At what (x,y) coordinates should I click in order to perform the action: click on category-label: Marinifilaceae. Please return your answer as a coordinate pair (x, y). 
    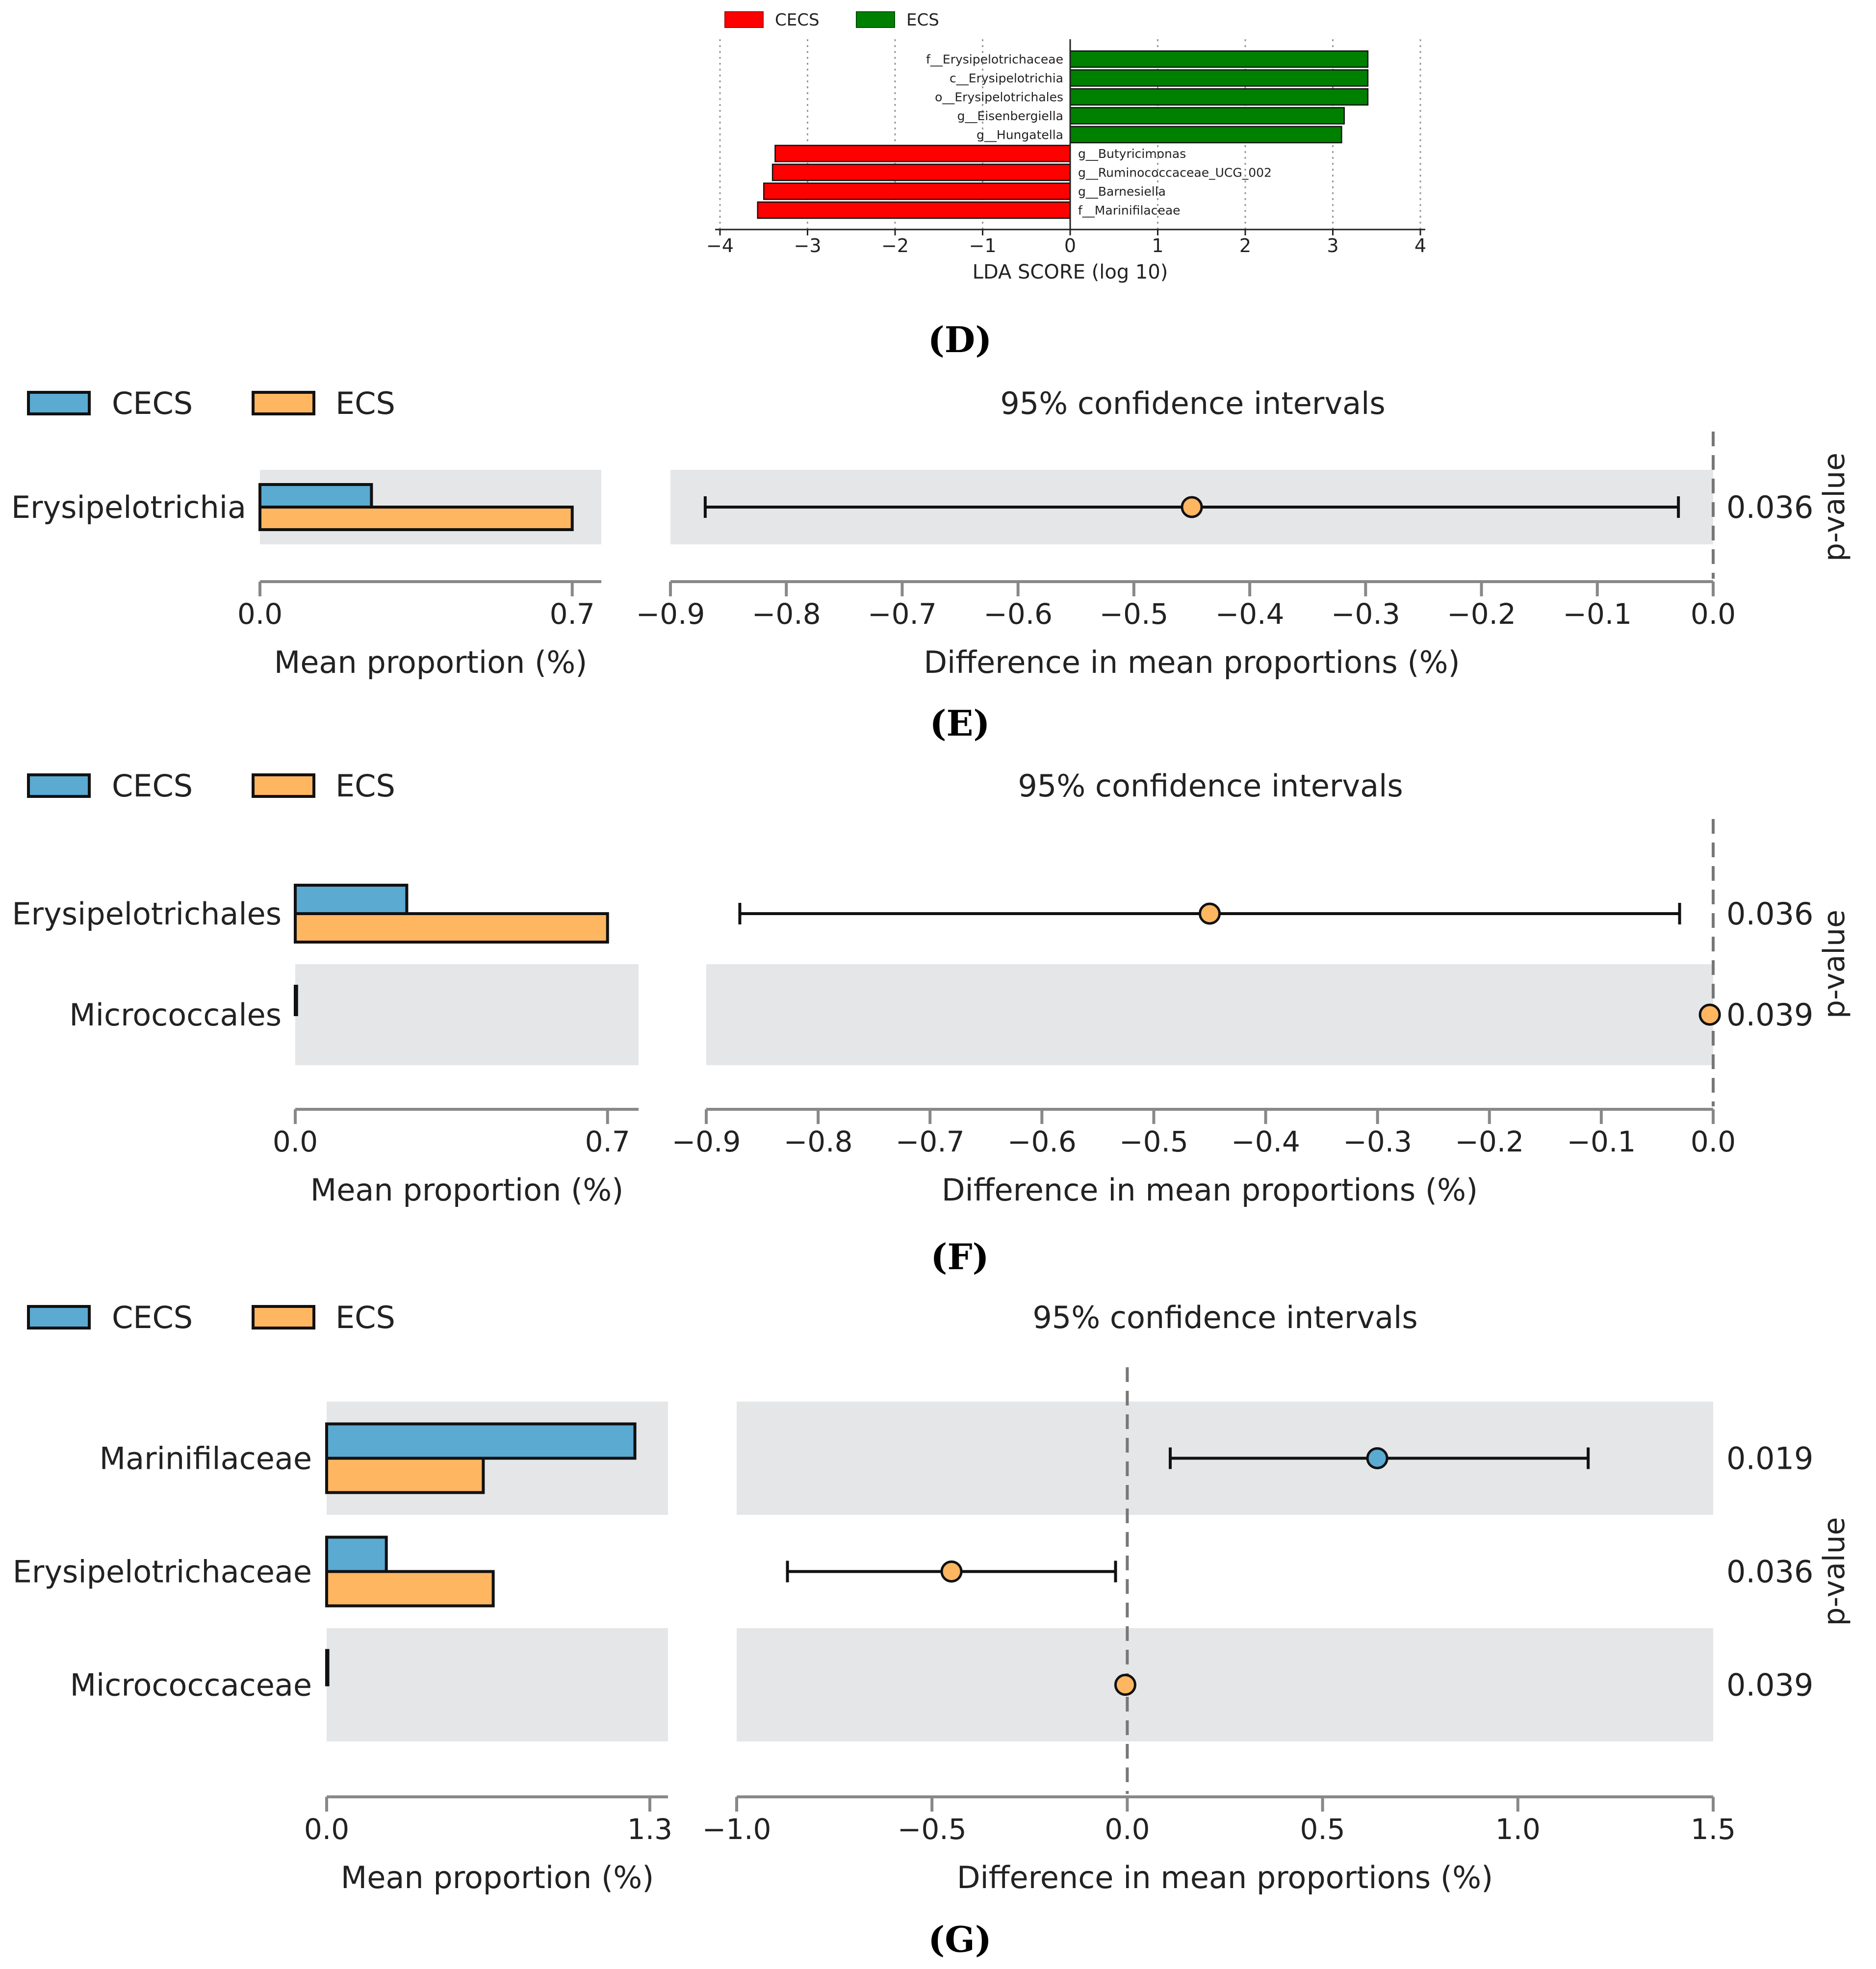
    Looking at the image, I should click on (206, 1459).